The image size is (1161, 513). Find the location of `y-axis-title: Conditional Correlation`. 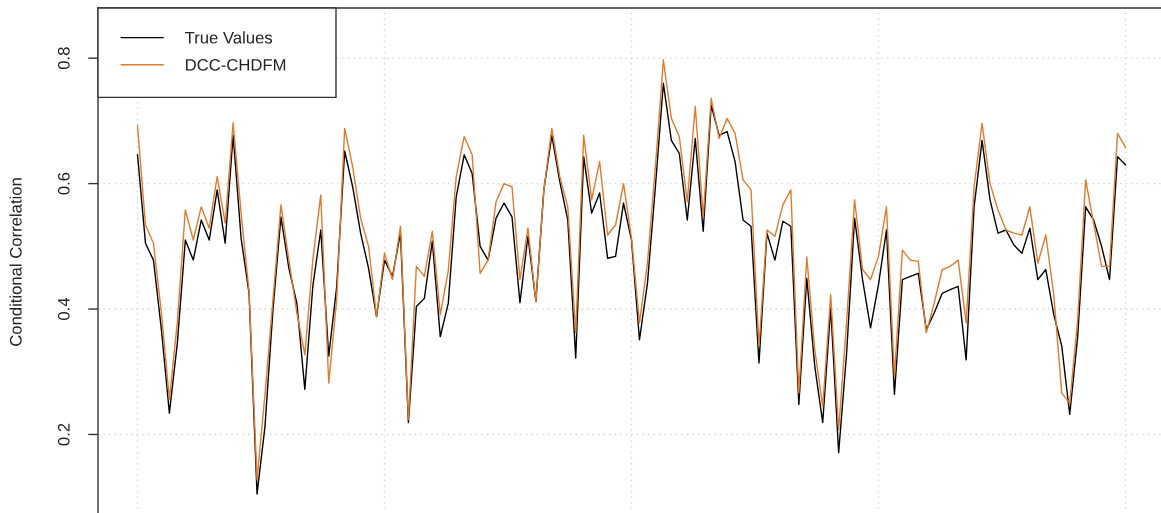

y-axis-title: Conditional Correlation is located at coordinates (15, 262).